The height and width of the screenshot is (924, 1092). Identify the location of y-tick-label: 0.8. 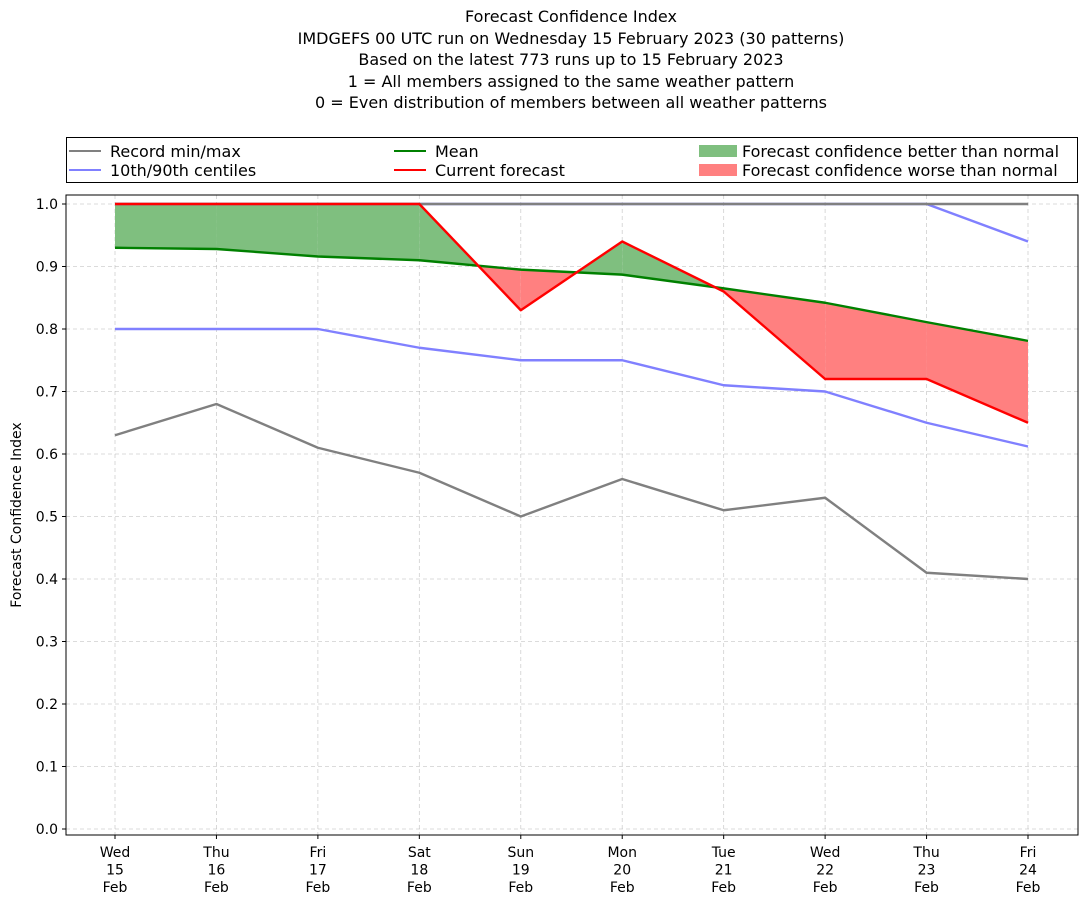
(47, 330).